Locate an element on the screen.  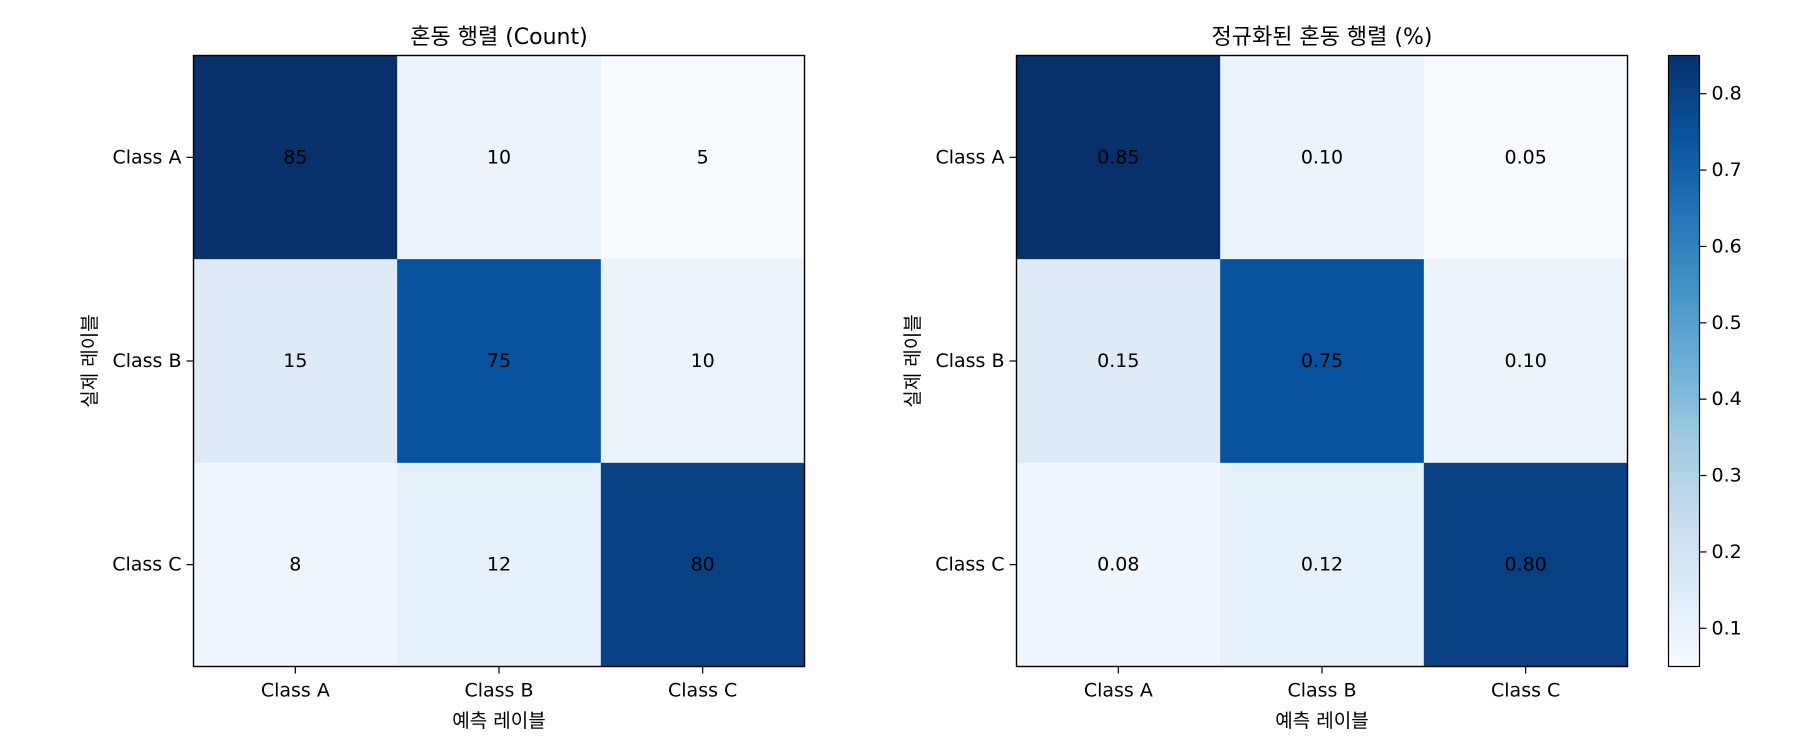
count-x-axis-label: 예측 레이블 is located at coordinates (498, 721).